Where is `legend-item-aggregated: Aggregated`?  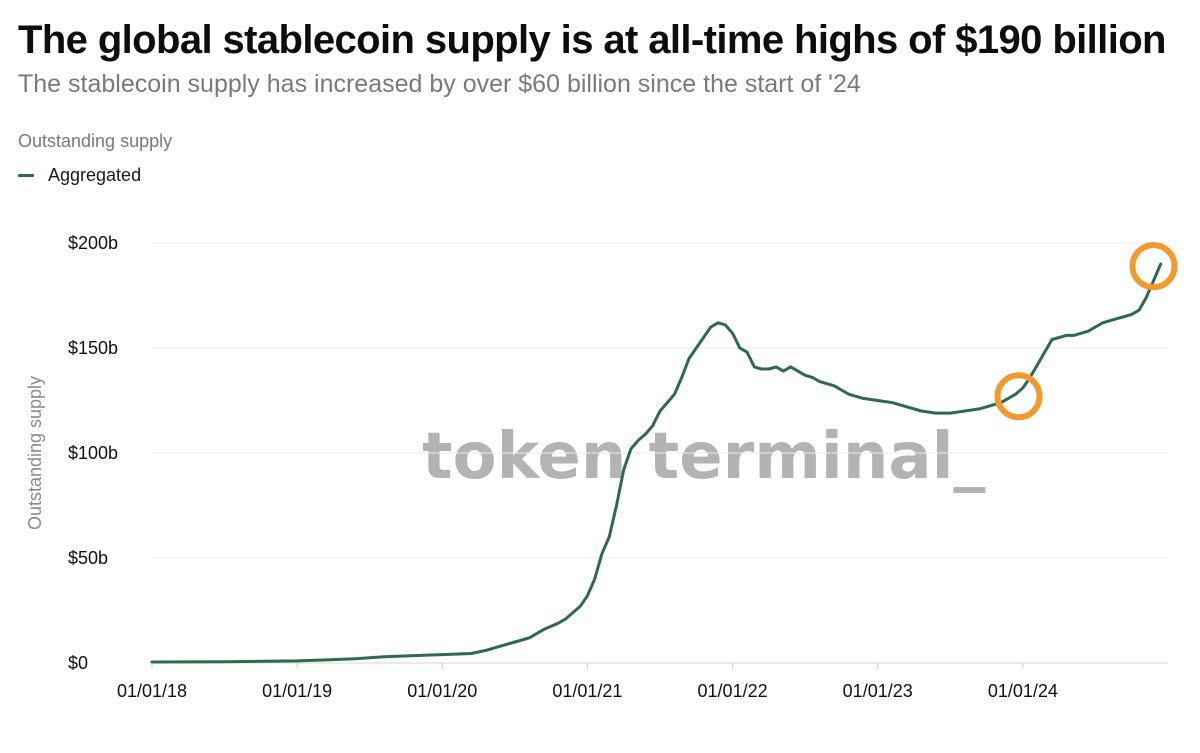 legend-item-aggregated: Aggregated is located at coordinates (79, 175).